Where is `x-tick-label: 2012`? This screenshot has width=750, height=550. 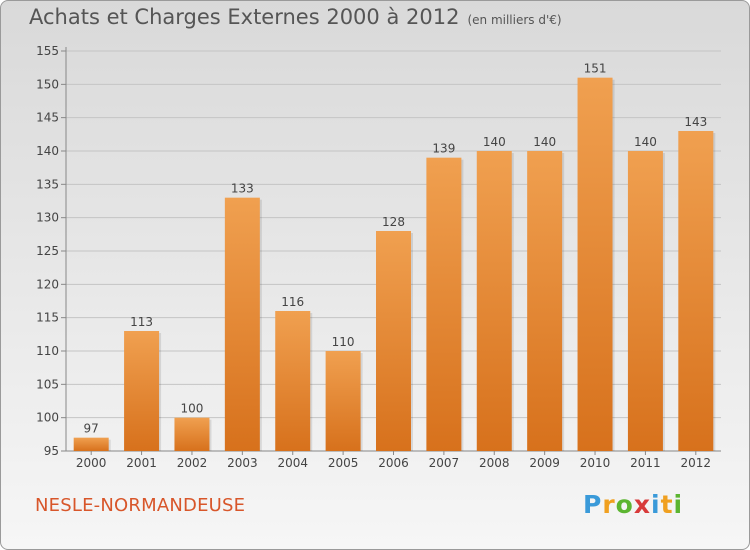 x-tick-label: 2012 is located at coordinates (696, 463).